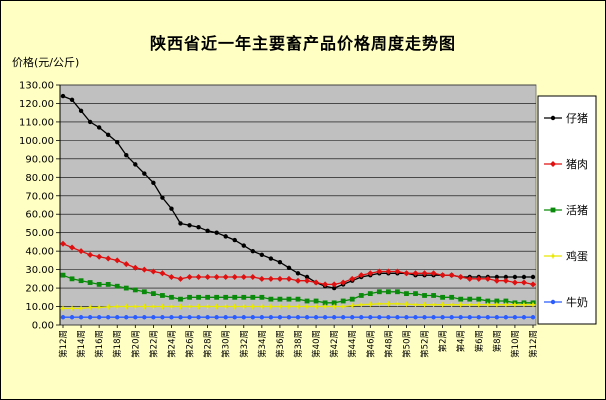  I want to click on x-tick-label: 第14周, so click(81, 344).